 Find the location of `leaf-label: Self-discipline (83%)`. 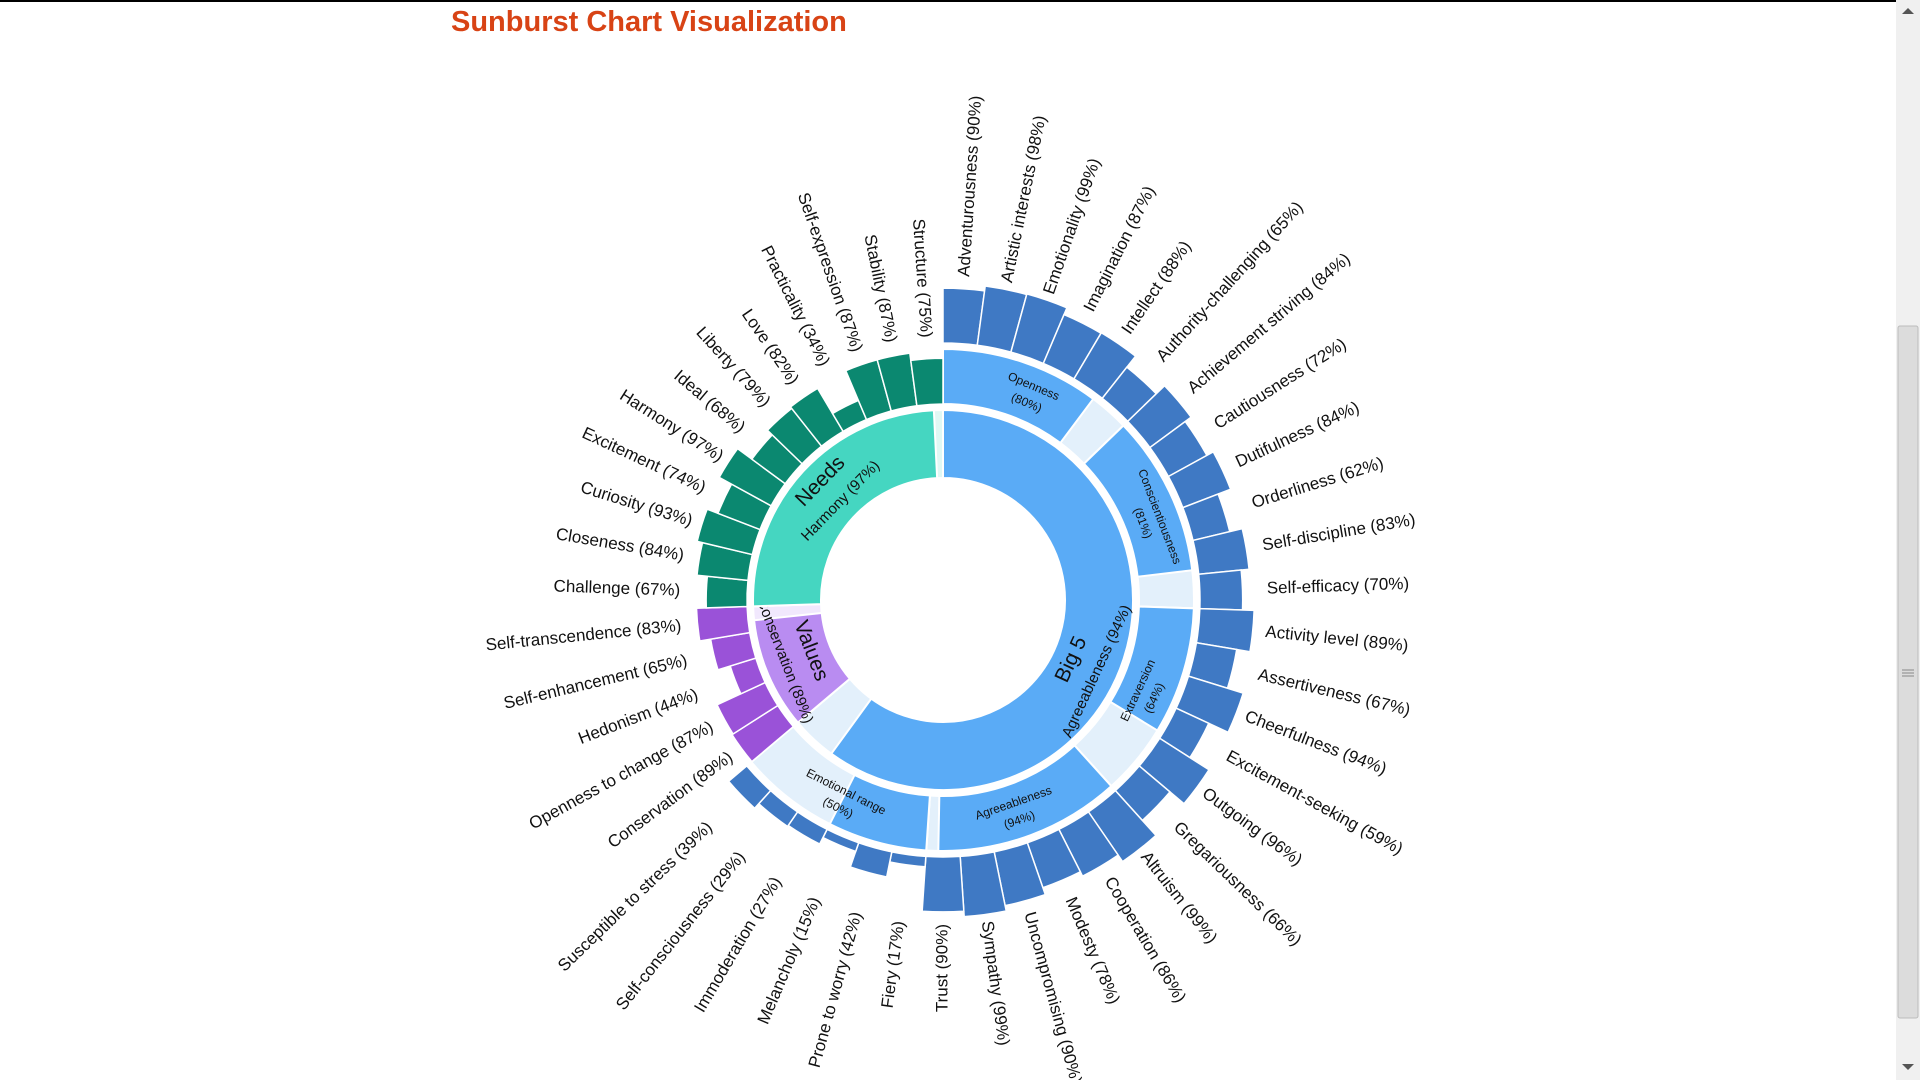

leaf-label: Self-discipline (83%) is located at coordinates (1339, 532).